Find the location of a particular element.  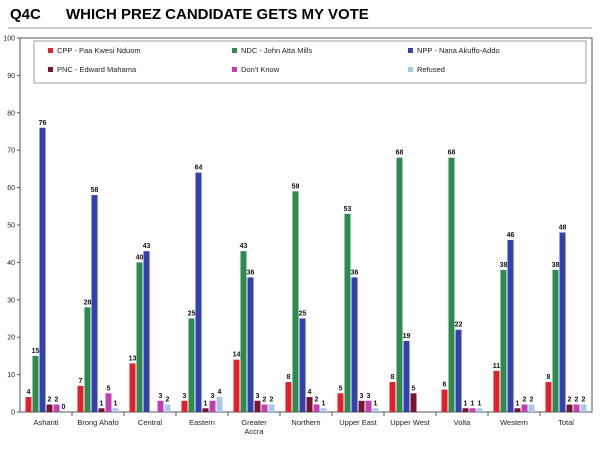

data-label: 28 is located at coordinates (88, 302).